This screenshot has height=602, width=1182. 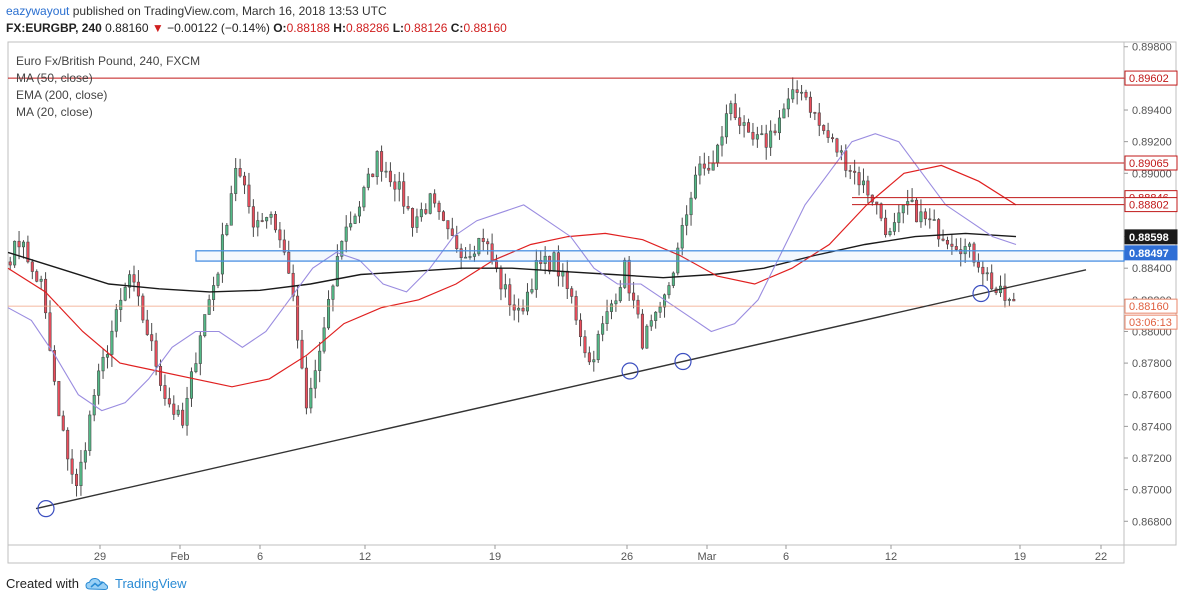 I want to click on y-tick-label: 0.87000, so click(x=1152, y=491).